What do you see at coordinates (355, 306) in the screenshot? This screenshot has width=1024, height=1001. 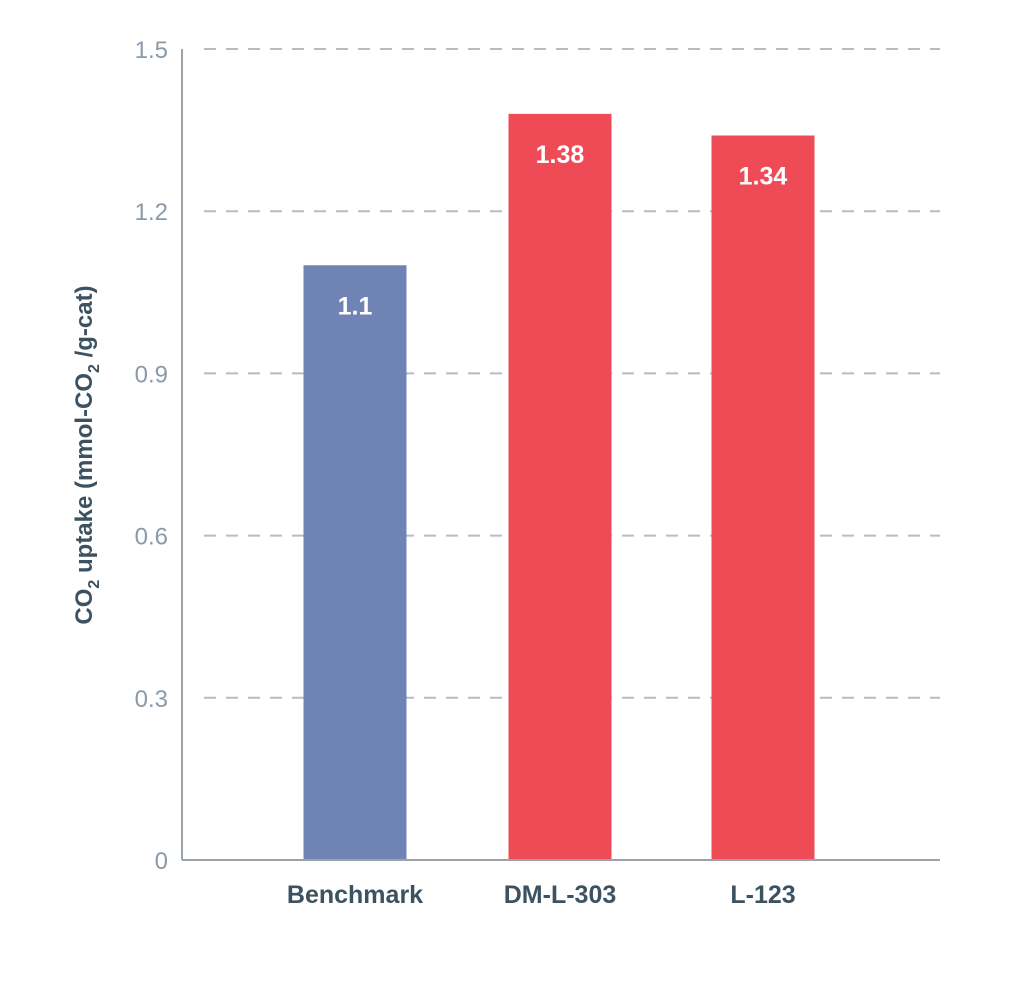 I see `bar-value-label: 1.1` at bounding box center [355, 306].